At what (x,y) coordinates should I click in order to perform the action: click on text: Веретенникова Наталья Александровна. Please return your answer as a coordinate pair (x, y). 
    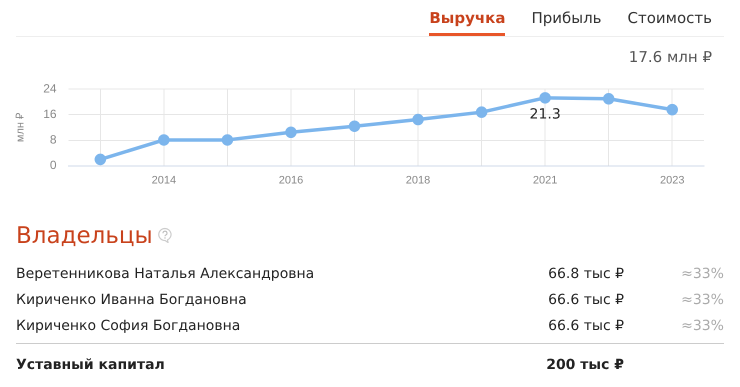
    Looking at the image, I should click on (165, 274).